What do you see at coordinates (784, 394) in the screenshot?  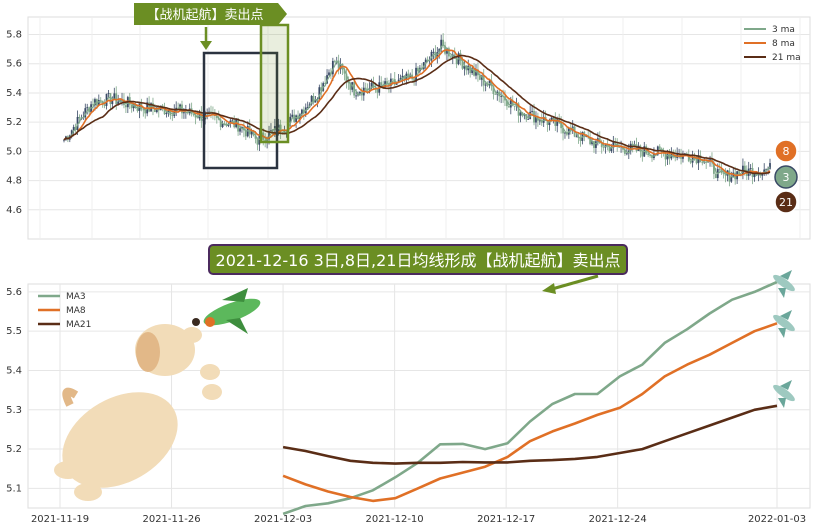 I see `plane-icon-ma21` at bounding box center [784, 394].